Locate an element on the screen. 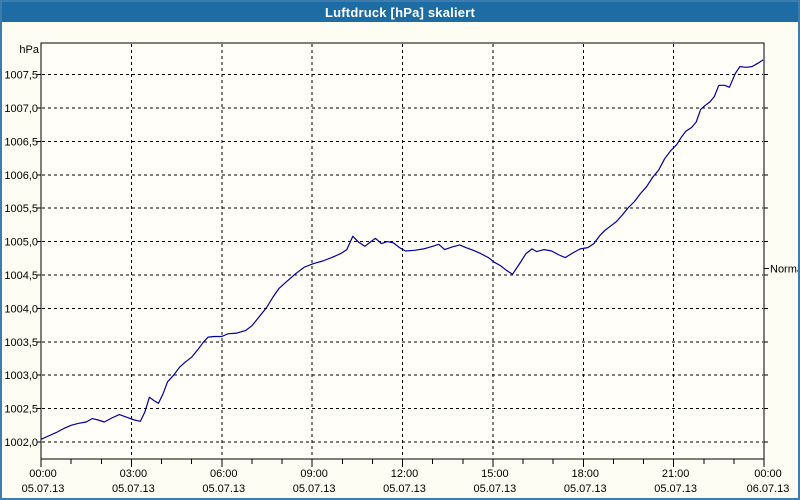 Image resolution: width=800 pixels, height=500 pixels. y-tick-label: 1006,5 is located at coordinates (21, 142).